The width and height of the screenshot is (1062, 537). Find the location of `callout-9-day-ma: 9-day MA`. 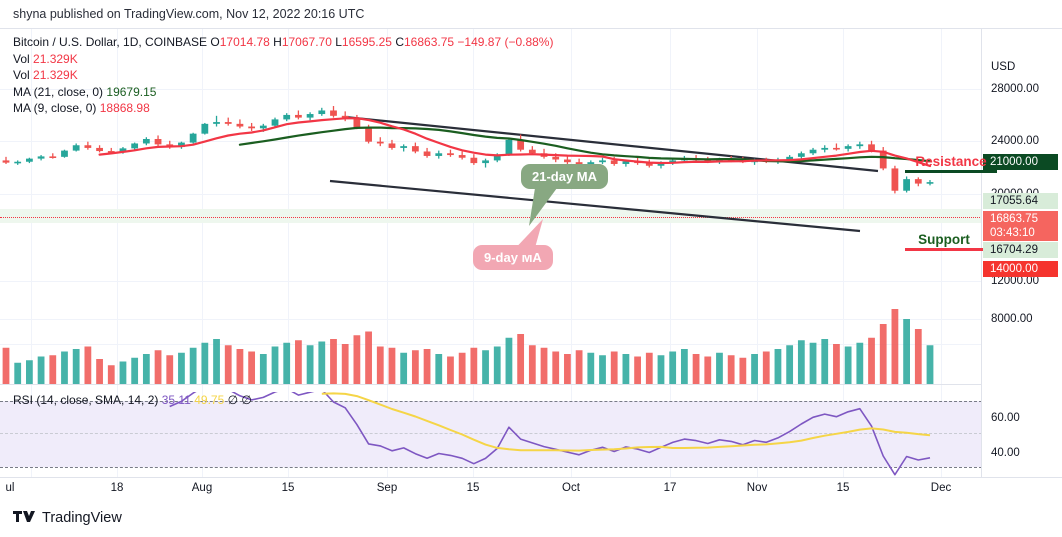

callout-9-day-ma: 9-day MA is located at coordinates (513, 244).